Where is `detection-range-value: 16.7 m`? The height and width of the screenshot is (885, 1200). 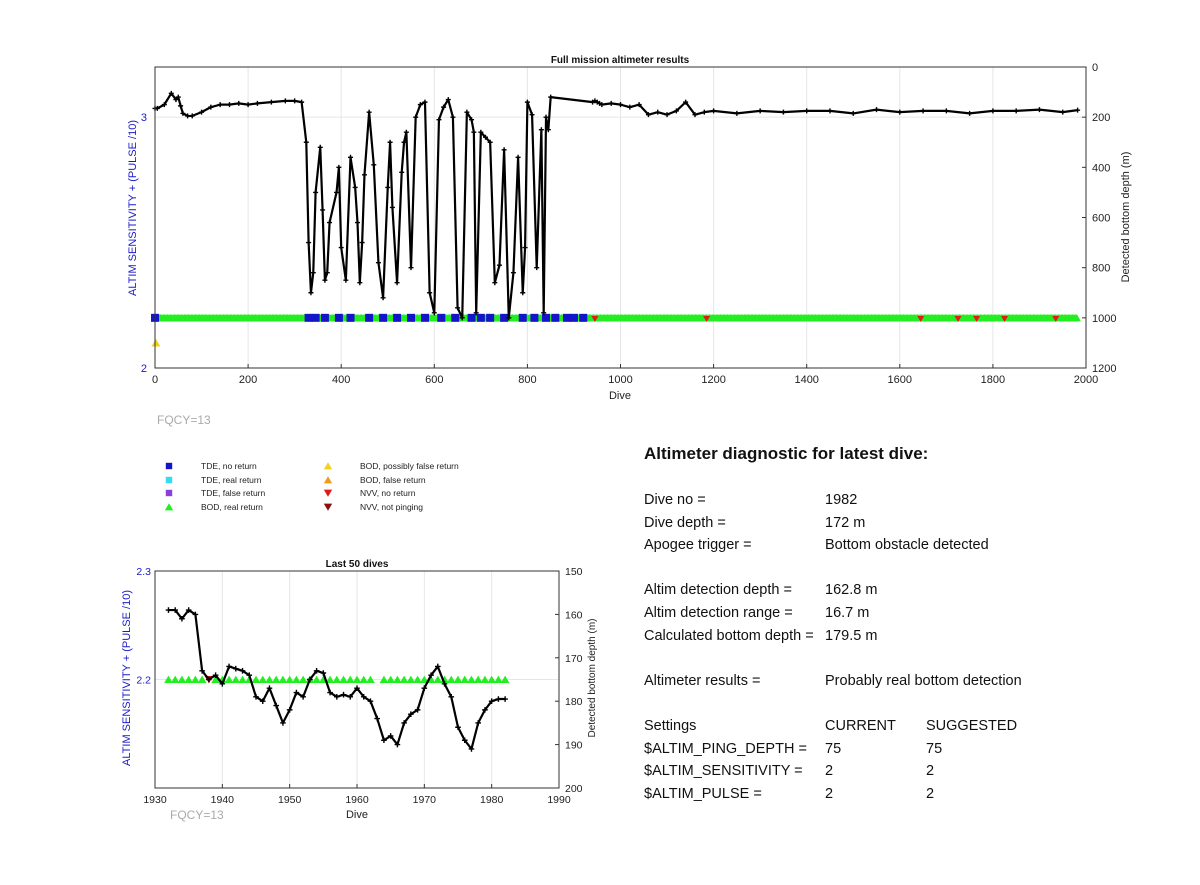 detection-range-value: 16.7 m is located at coordinates (847, 612).